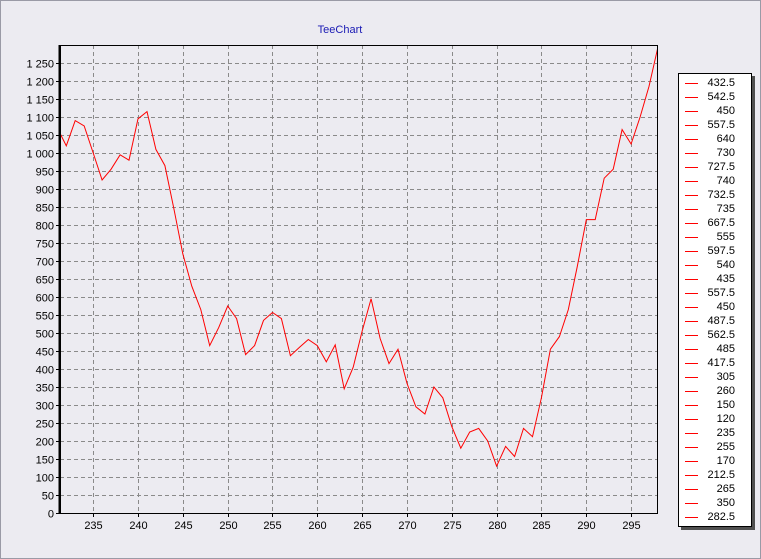 The image size is (761, 559). Describe the element at coordinates (715, 307) in the screenshot. I see `legend-item: 450` at that location.